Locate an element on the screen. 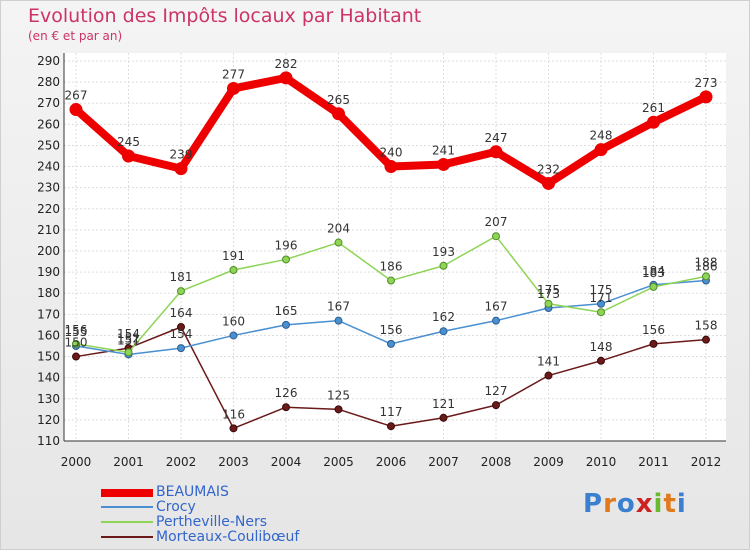 This screenshot has height=550, width=750. data-label-beaumais: 265 is located at coordinates (338, 100).